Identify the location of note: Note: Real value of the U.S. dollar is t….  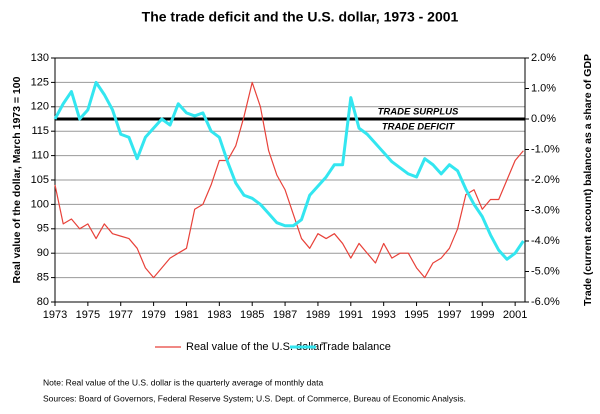
(183, 382).